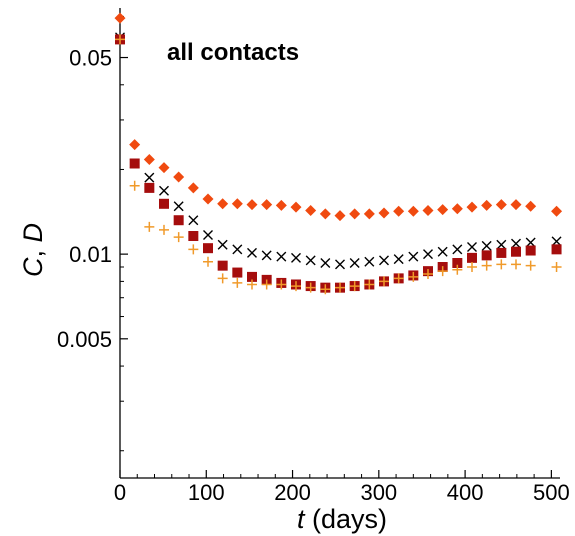 This screenshot has width=575, height=536. Describe the element at coordinates (206, 492) in the screenshot. I see `x-tick-label: 100` at that location.